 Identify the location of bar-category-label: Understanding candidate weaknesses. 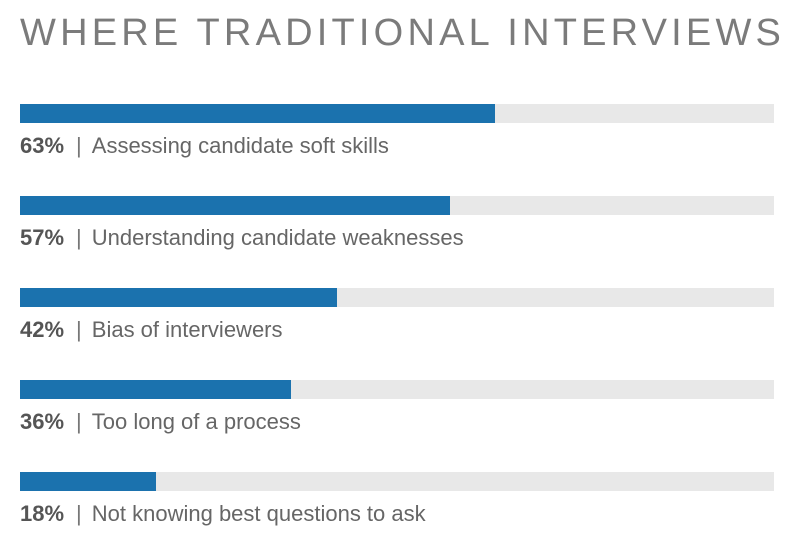
(277, 237).